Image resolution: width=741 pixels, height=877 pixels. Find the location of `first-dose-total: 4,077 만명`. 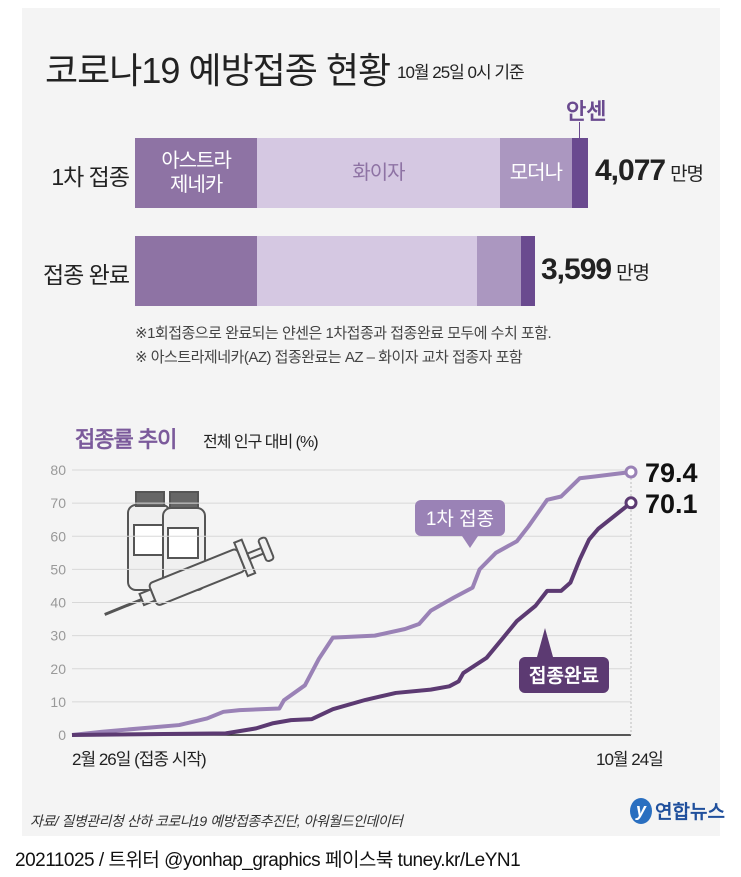

first-dose-total: 4,077 만명 is located at coordinates (649, 171).